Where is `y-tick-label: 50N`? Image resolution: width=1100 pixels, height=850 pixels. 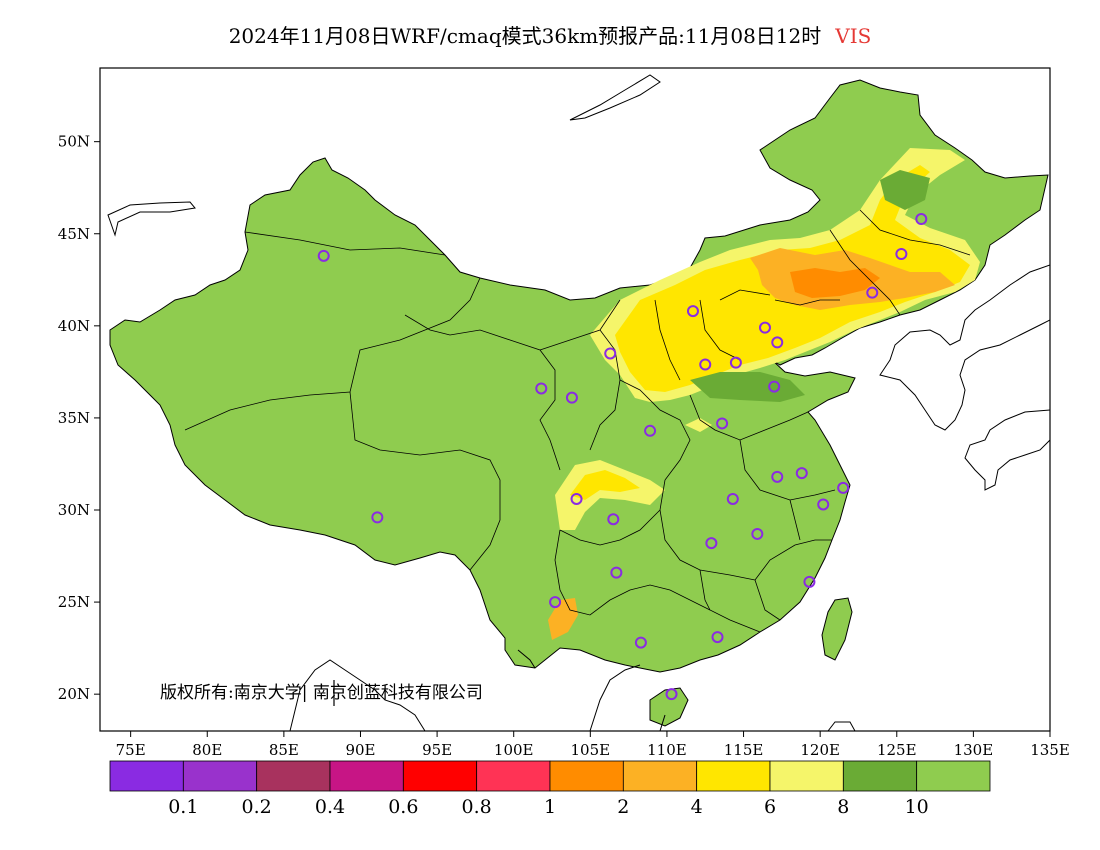 y-tick-label: 50N is located at coordinates (74, 142).